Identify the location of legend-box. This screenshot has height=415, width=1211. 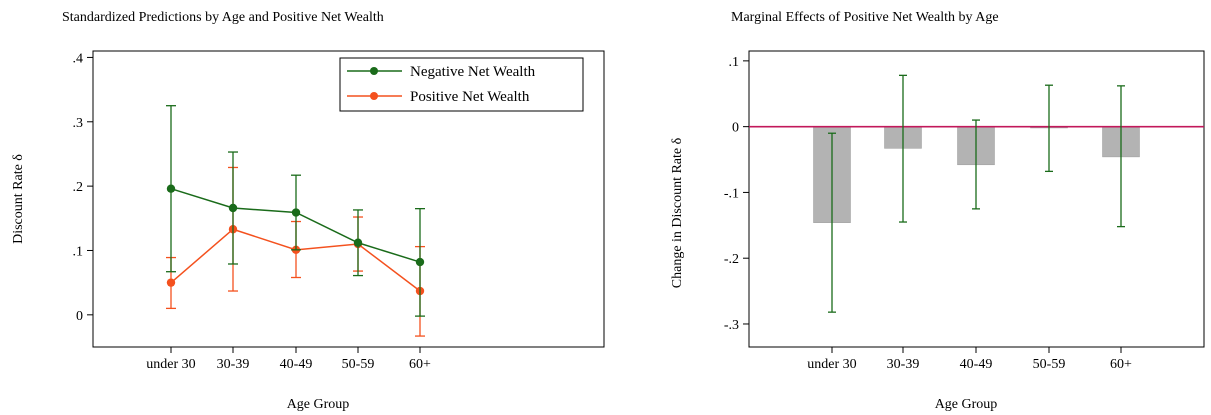
(461, 84).